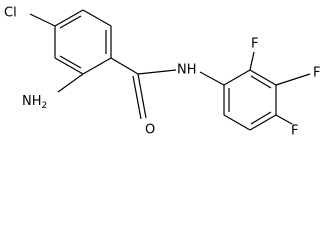 The width and height of the screenshot is (332, 240). Describe the element at coordinates (10, 13) in the screenshot. I see `atom-label: Cl` at that location.